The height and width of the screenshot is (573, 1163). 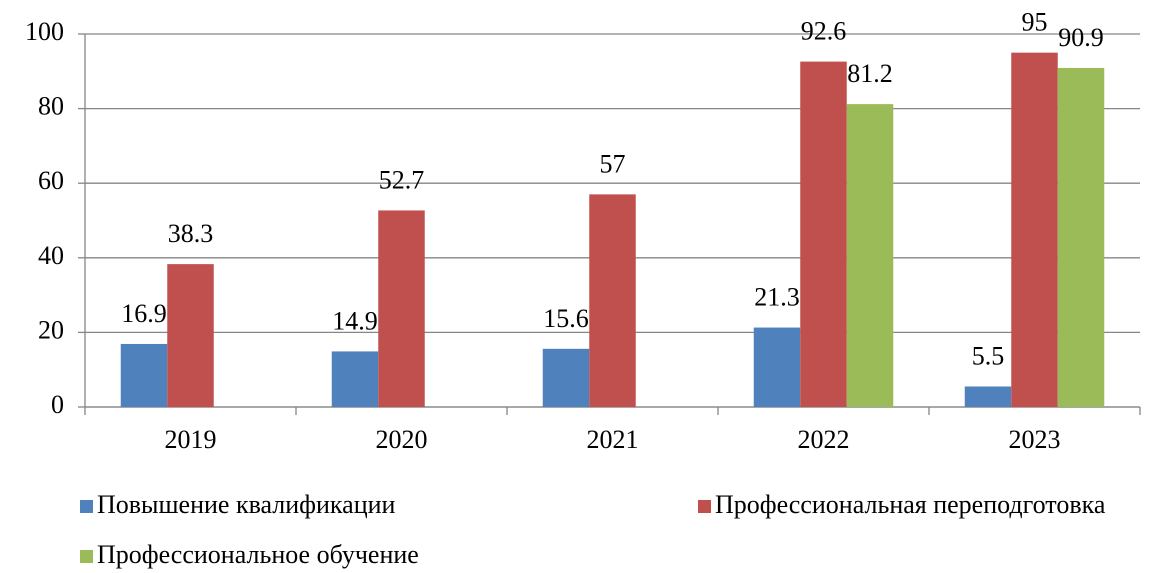 I want to click on x-tick-label: 2023, so click(x=1035, y=439).